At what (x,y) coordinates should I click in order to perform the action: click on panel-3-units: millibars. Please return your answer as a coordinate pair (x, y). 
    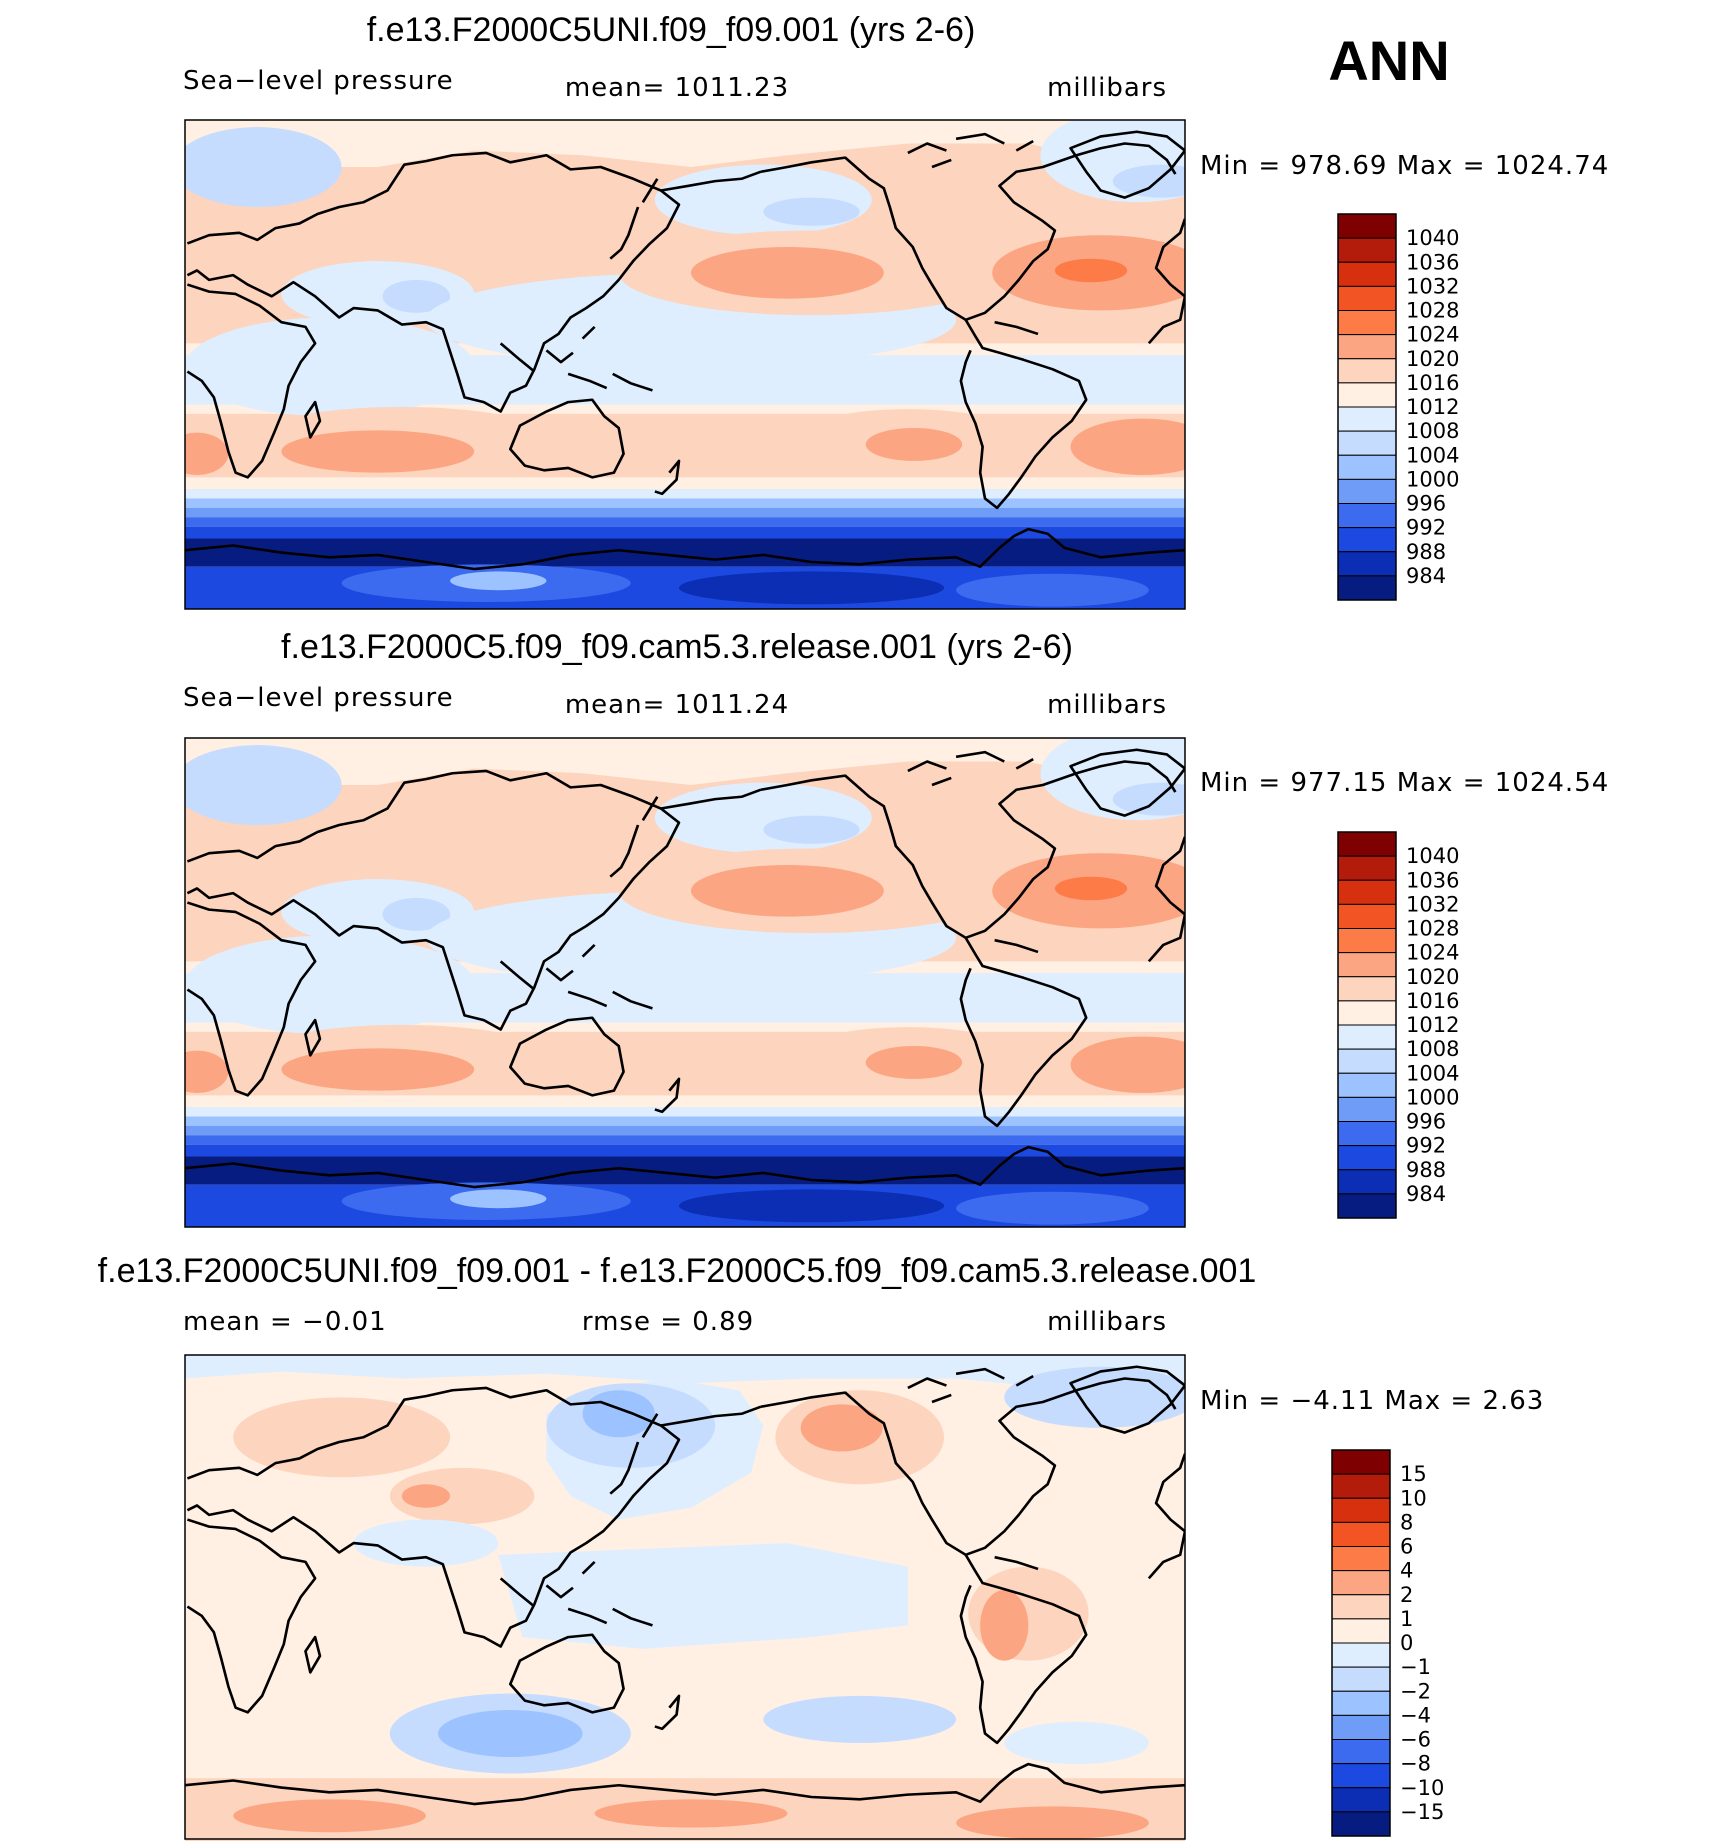
    Looking at the image, I should click on (1107, 1322).